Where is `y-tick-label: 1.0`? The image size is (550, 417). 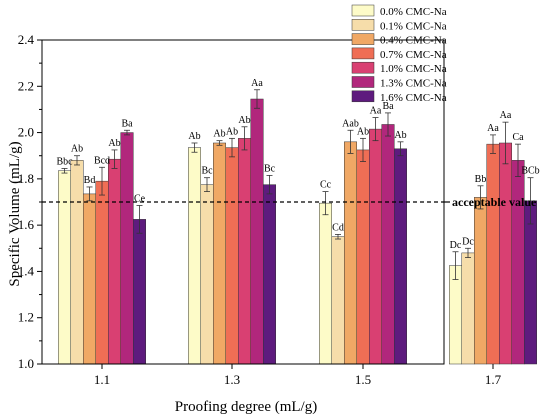
y-tick-label: 1.0 is located at coordinates (26, 363).